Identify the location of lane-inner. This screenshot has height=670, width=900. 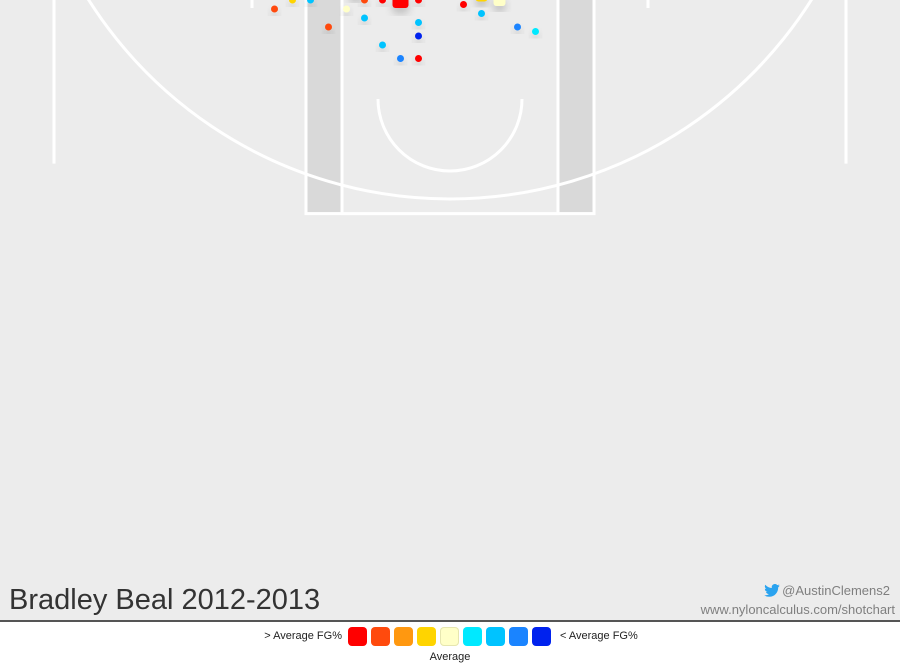
(450, 108).